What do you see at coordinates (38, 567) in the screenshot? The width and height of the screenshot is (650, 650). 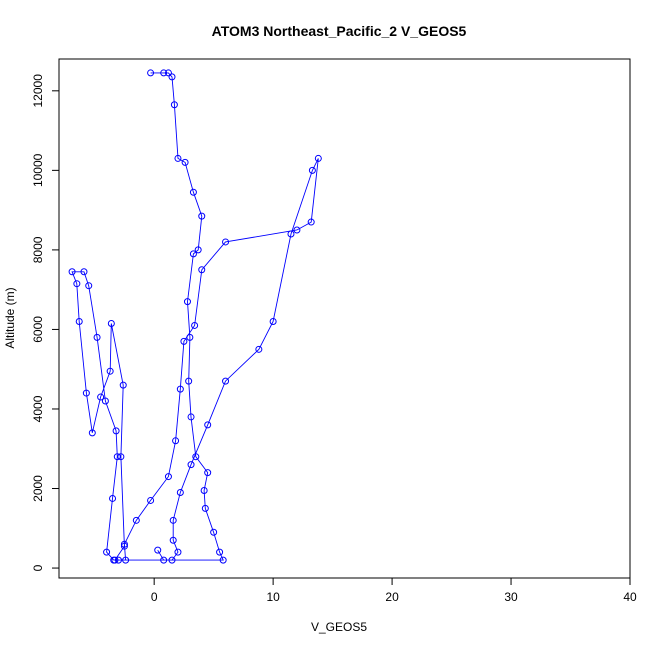 I see `y-tick-label: 0` at bounding box center [38, 567].